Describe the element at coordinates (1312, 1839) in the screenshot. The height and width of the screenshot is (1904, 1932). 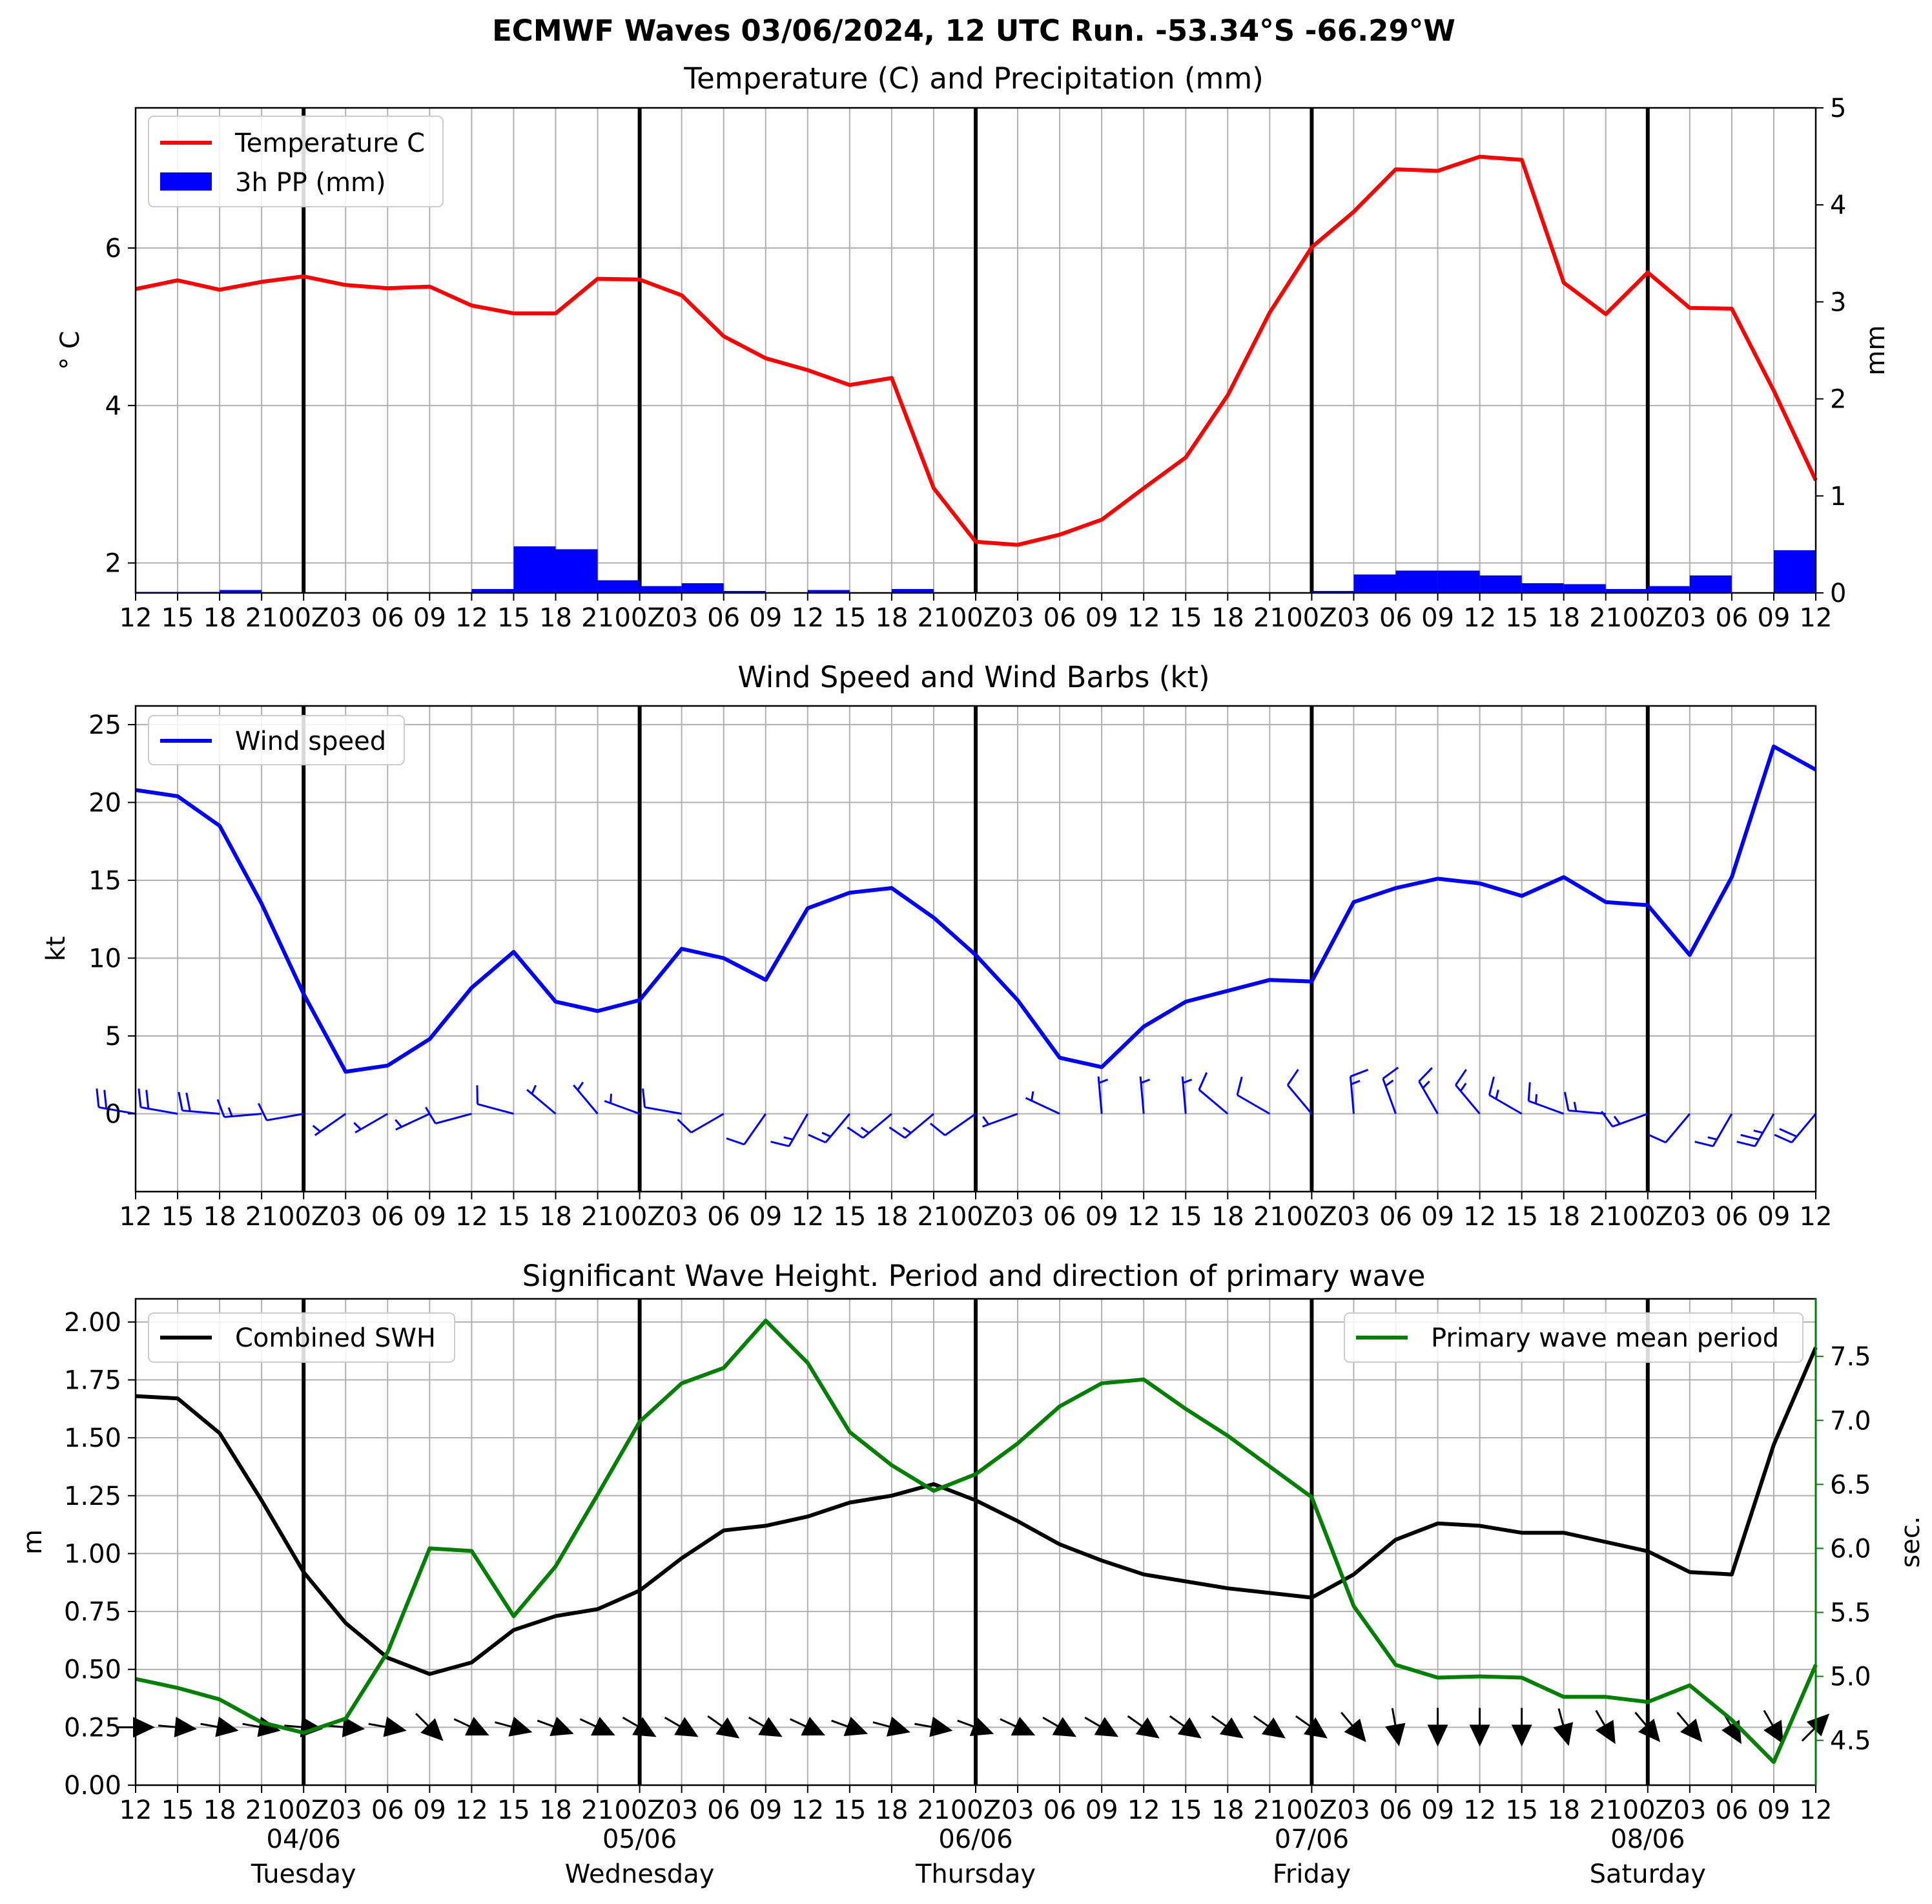
I see `day-date-label: 07/06` at that location.